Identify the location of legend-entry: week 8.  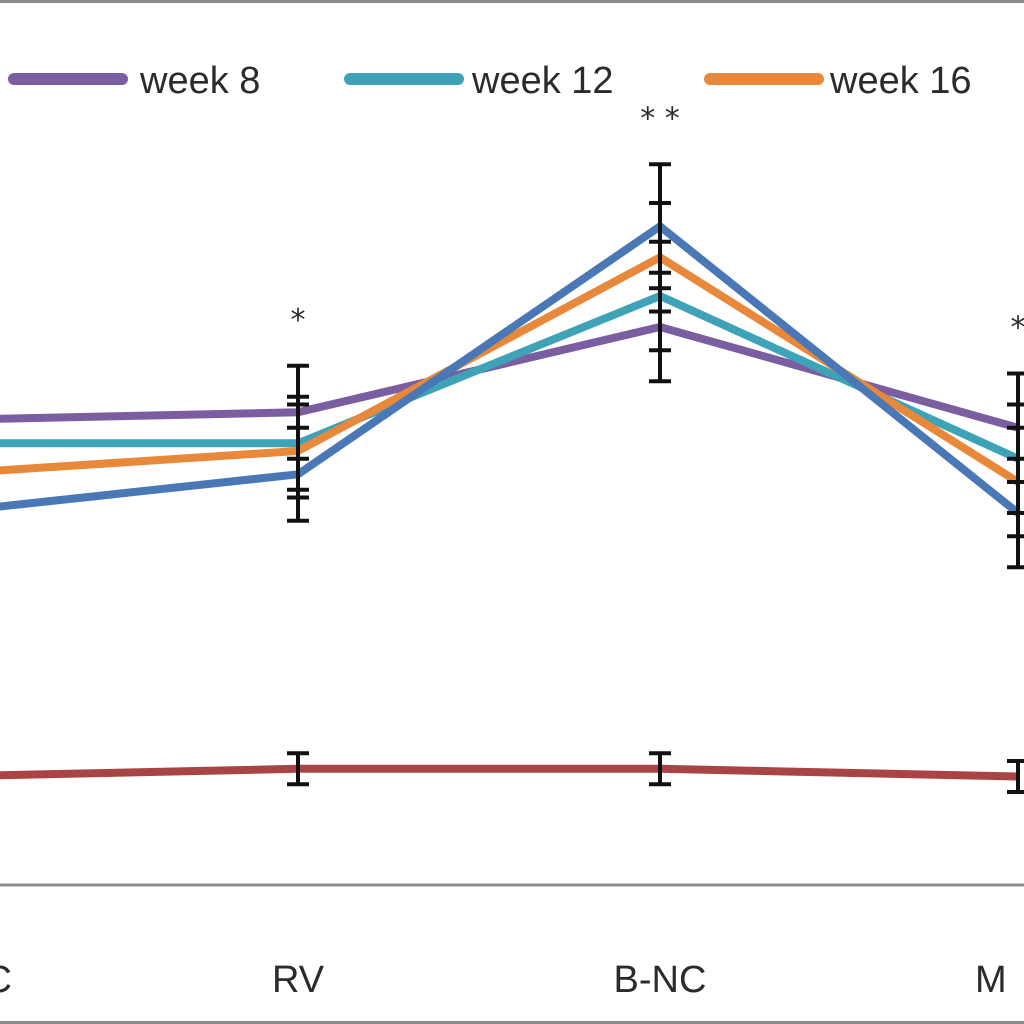
(134, 81).